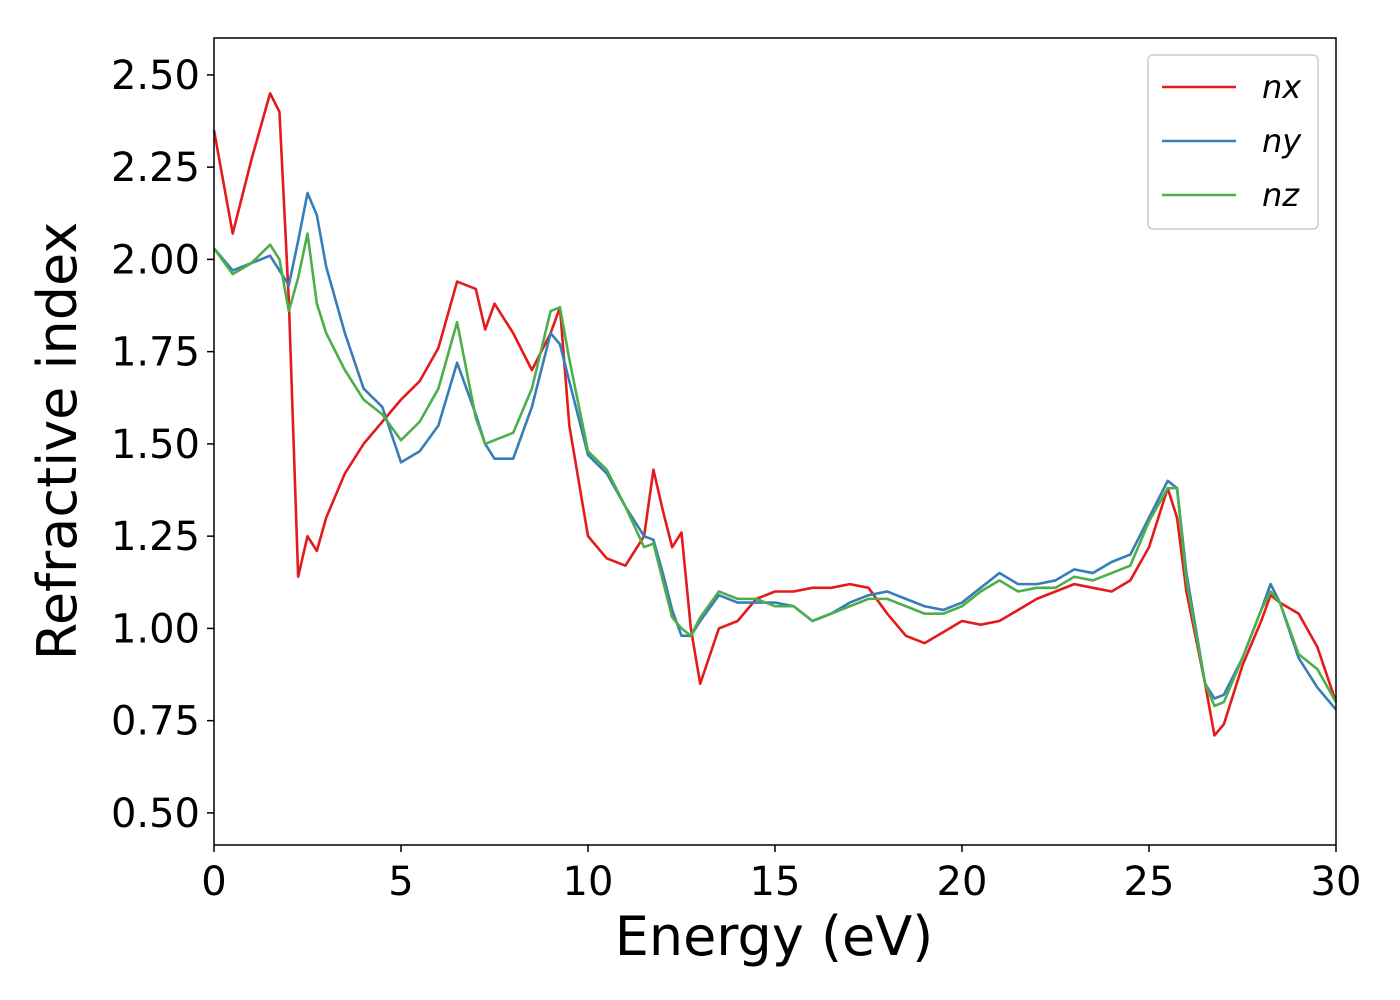  Describe the element at coordinates (774, 936) in the screenshot. I see `x-axis-label: Energy (eV)` at that location.